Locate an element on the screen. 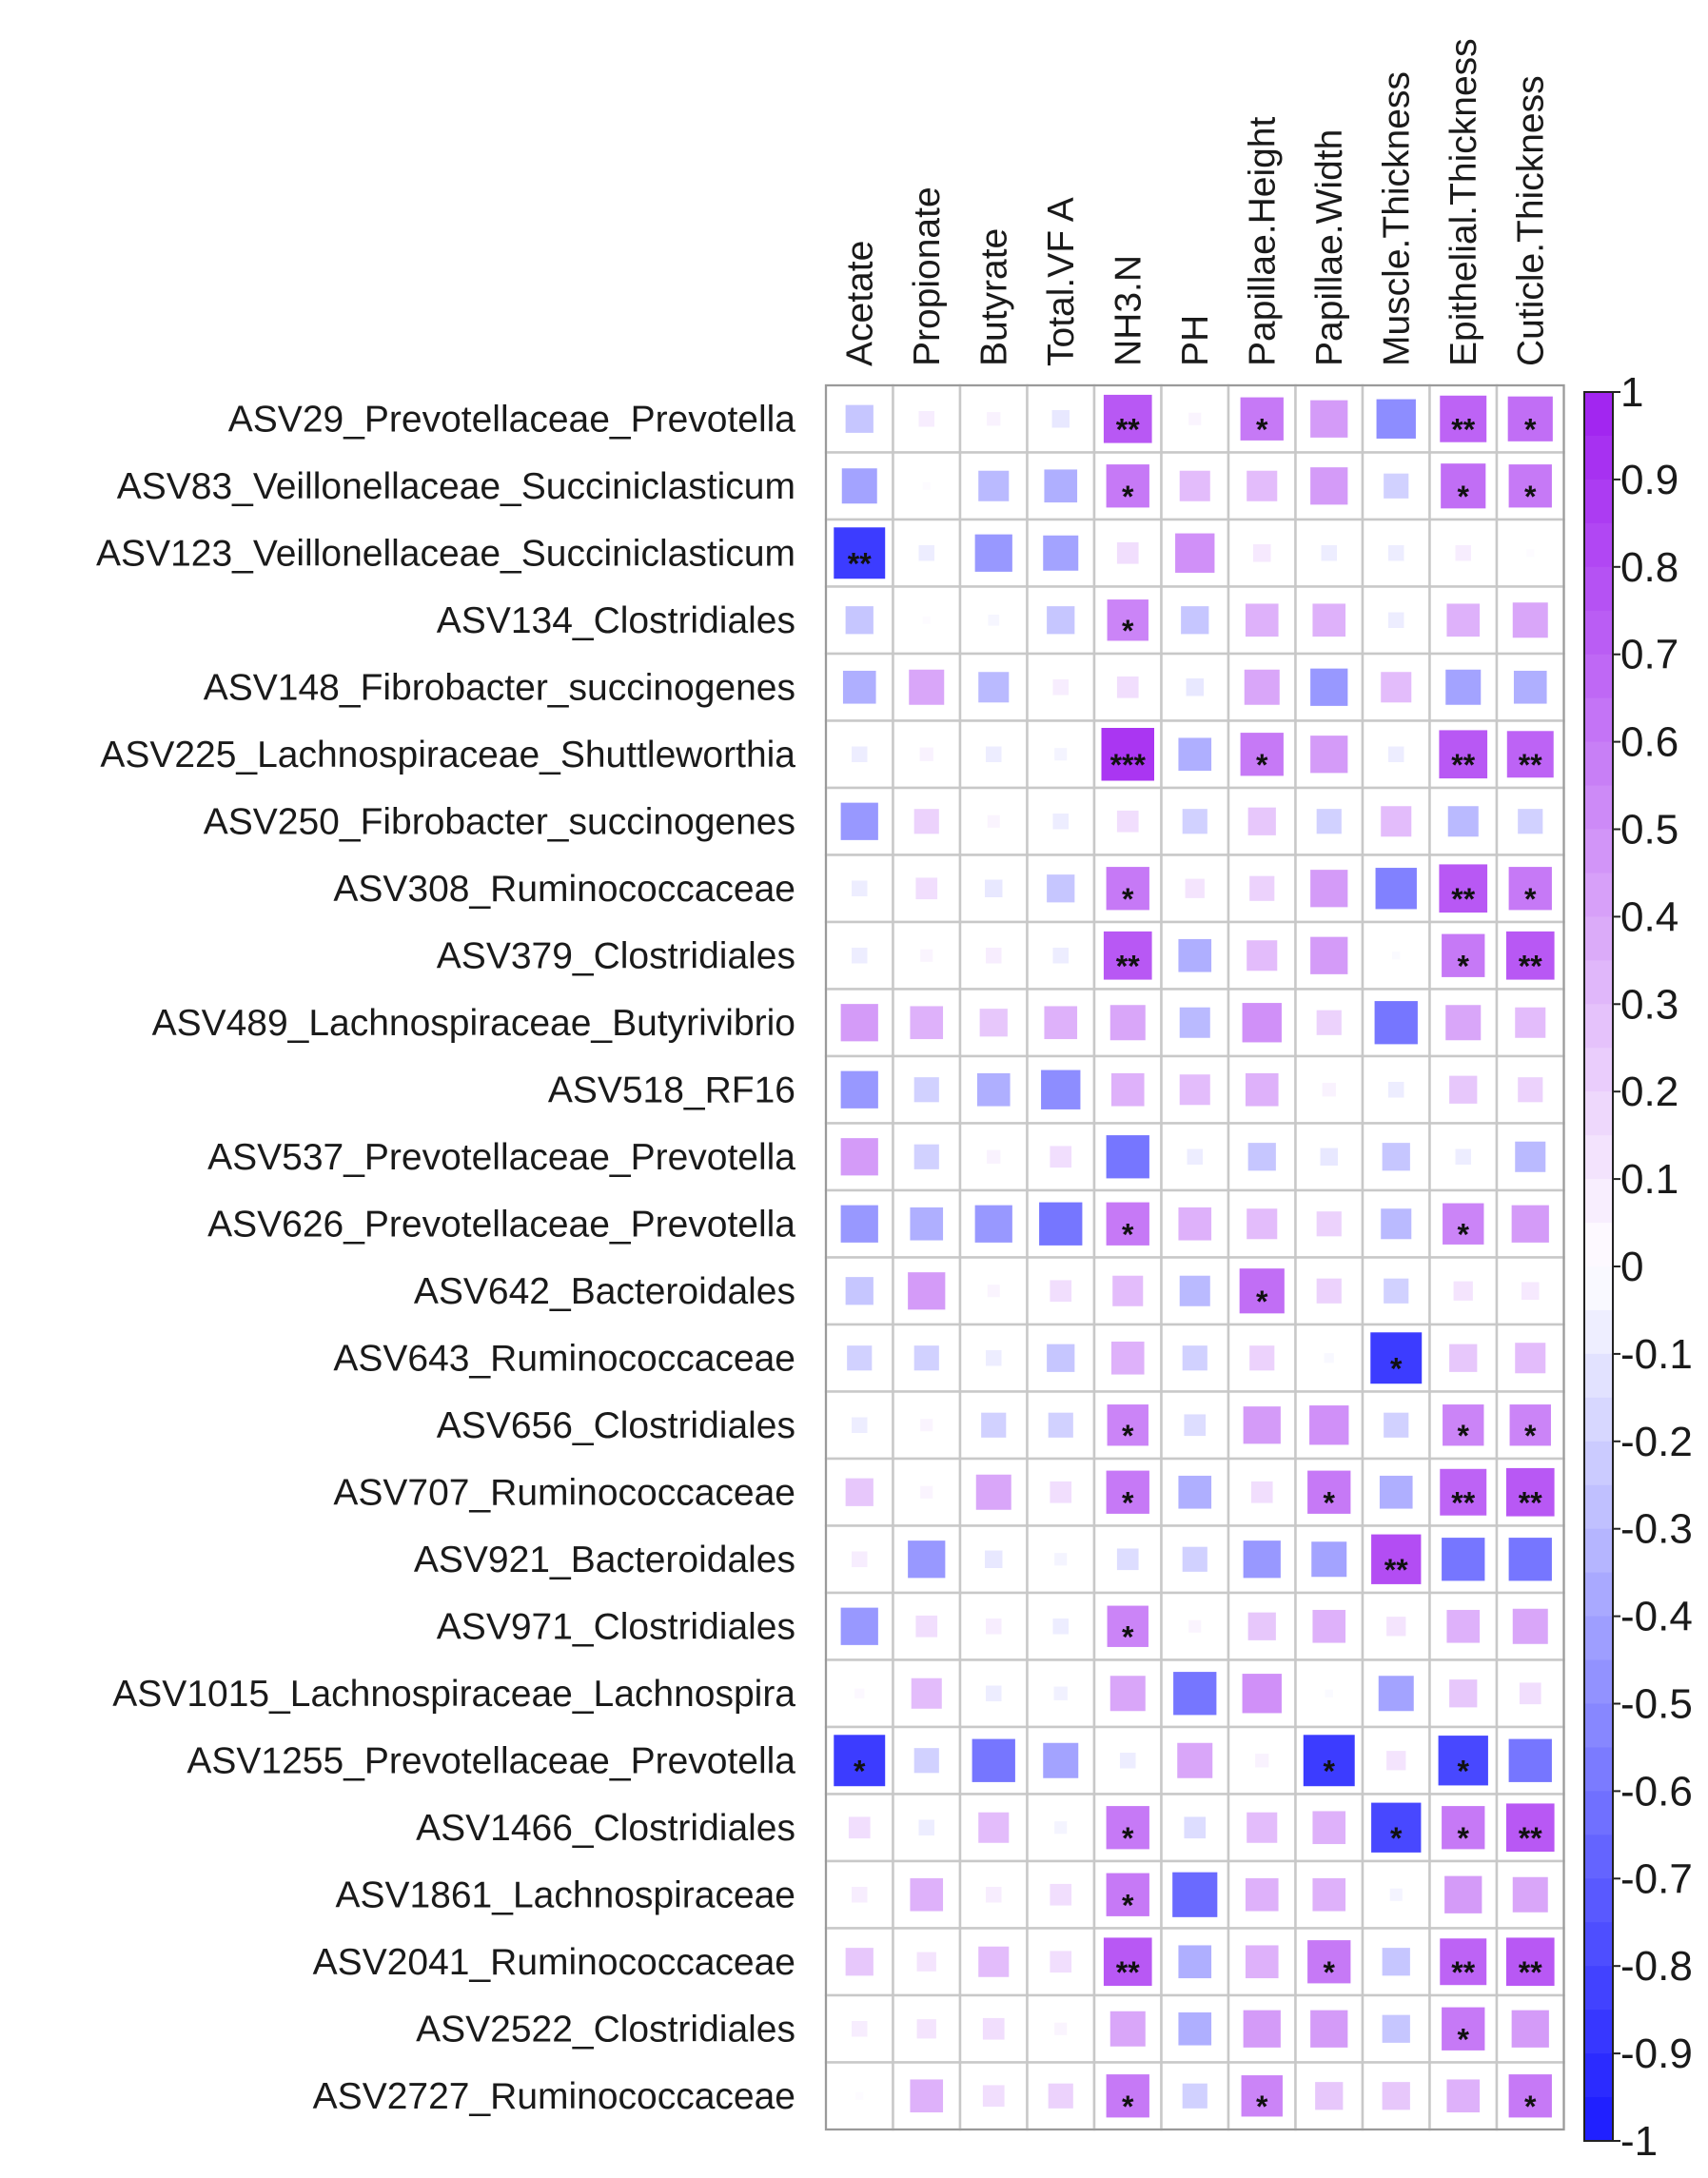 Image resolution: width=1708 pixels, height=2178 pixels. legend-tick-label: 0.7 is located at coordinates (1649, 655).